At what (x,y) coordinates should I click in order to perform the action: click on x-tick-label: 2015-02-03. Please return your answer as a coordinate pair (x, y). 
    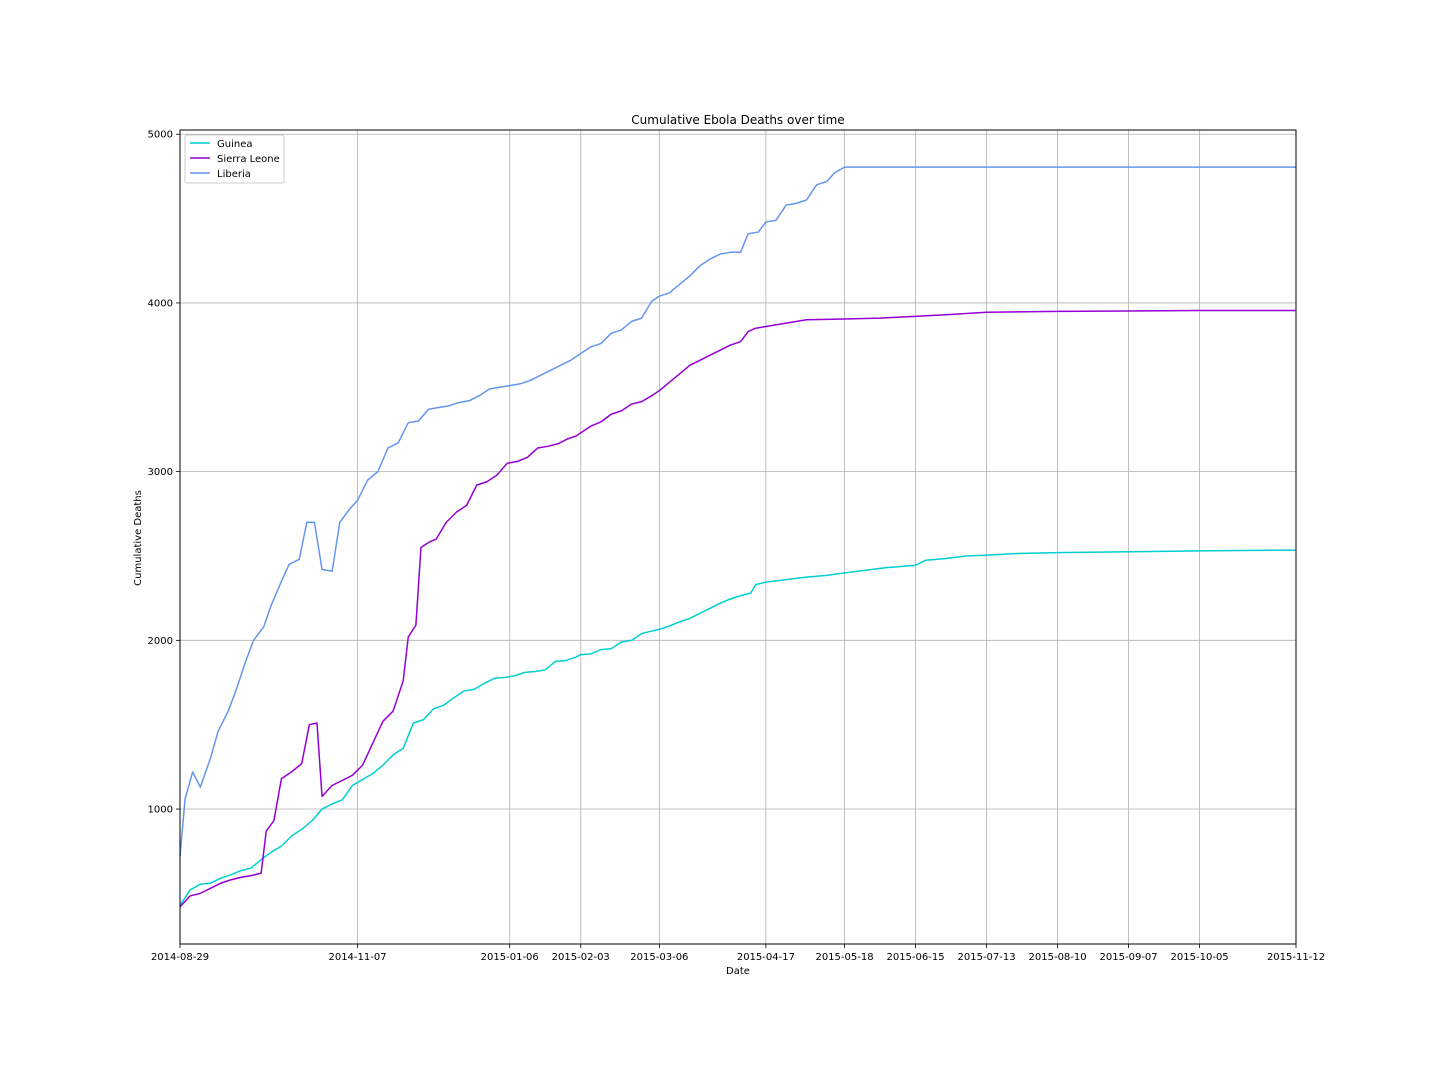
    Looking at the image, I should click on (581, 957).